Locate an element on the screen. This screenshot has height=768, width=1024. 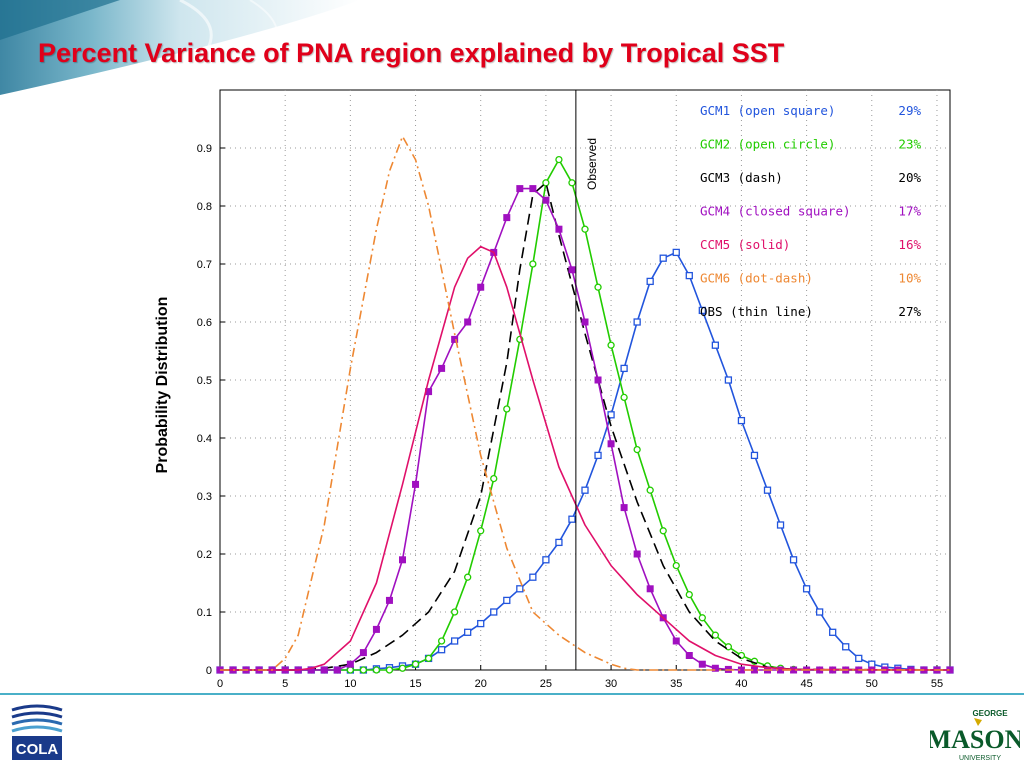
y-tick-label: 0.9 is located at coordinates (204, 149).